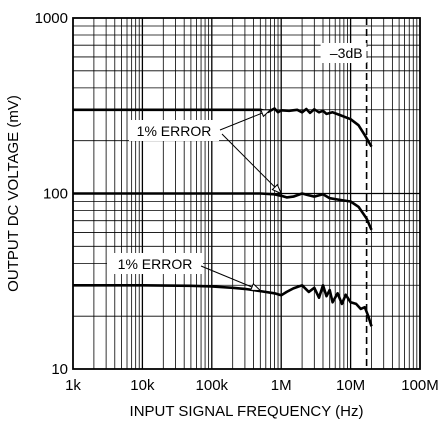 The image size is (445, 427). I want to click on x-tick-label: 10M, so click(350, 385).